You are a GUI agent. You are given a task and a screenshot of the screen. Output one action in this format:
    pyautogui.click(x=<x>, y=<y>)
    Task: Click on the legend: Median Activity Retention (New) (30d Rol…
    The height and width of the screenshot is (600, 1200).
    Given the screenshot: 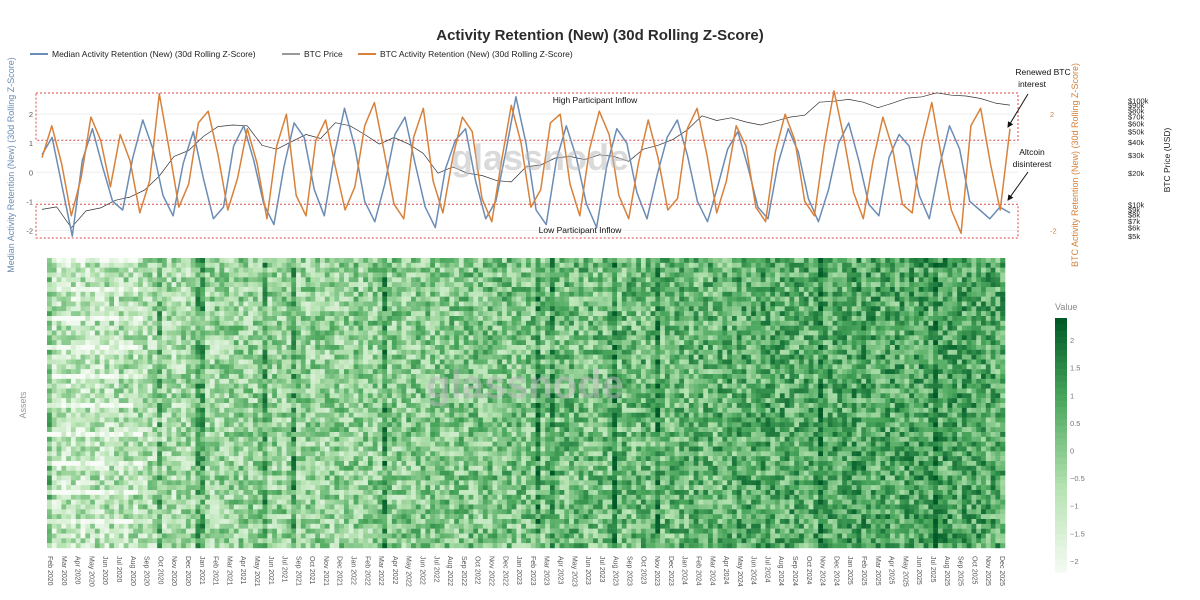 What is the action you would take?
    pyautogui.click(x=301, y=54)
    